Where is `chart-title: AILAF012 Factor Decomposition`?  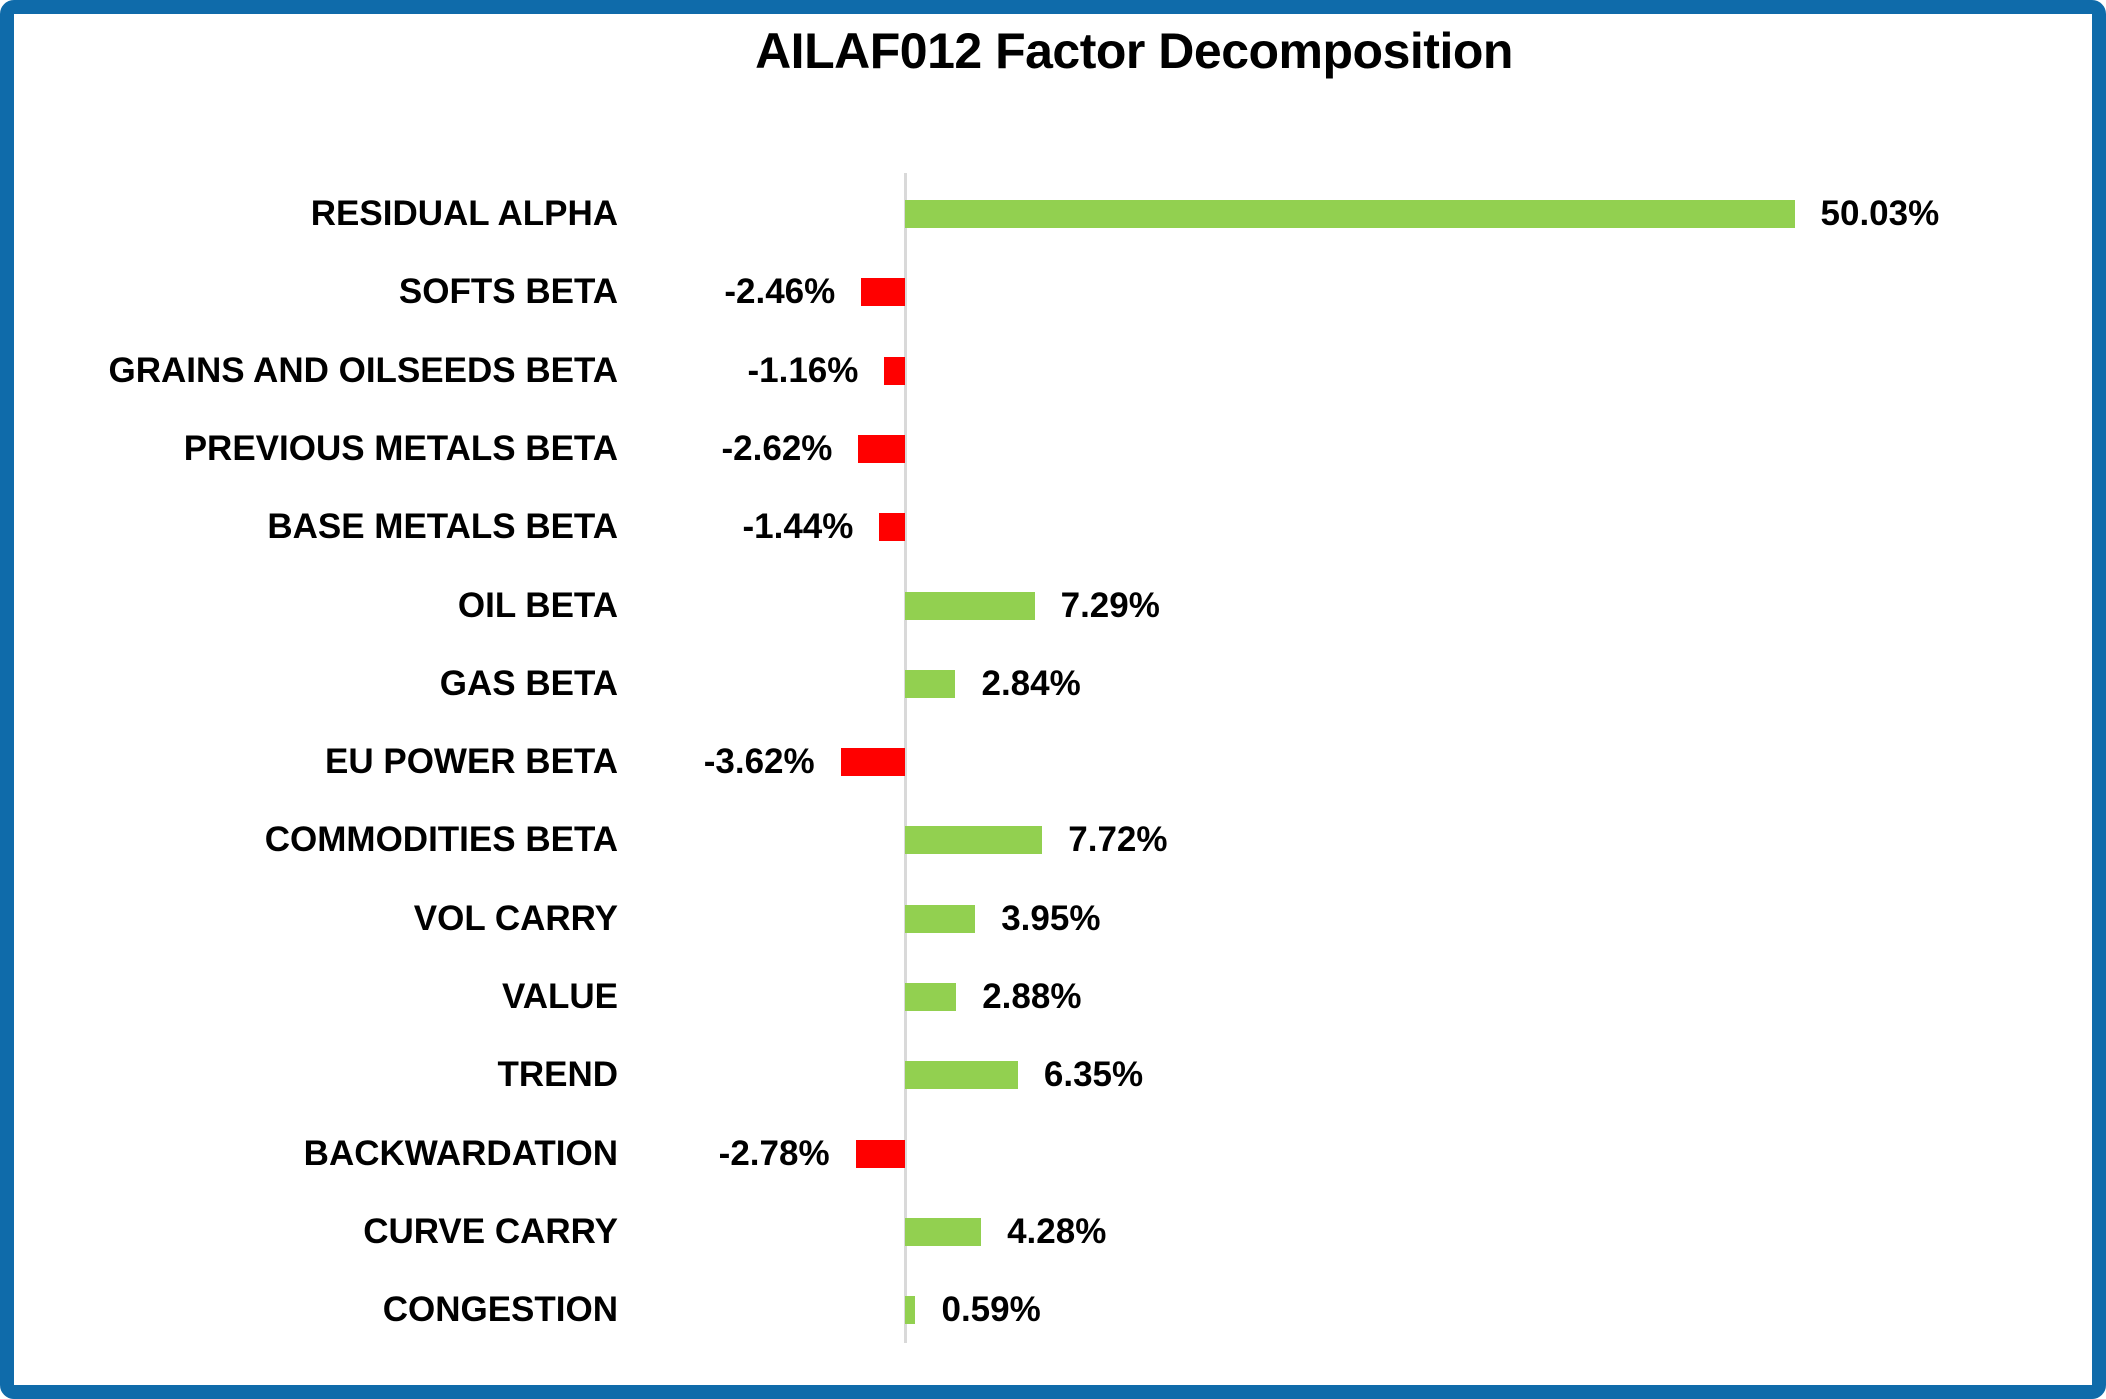 chart-title: AILAF012 Factor Decomposition is located at coordinates (1134, 51).